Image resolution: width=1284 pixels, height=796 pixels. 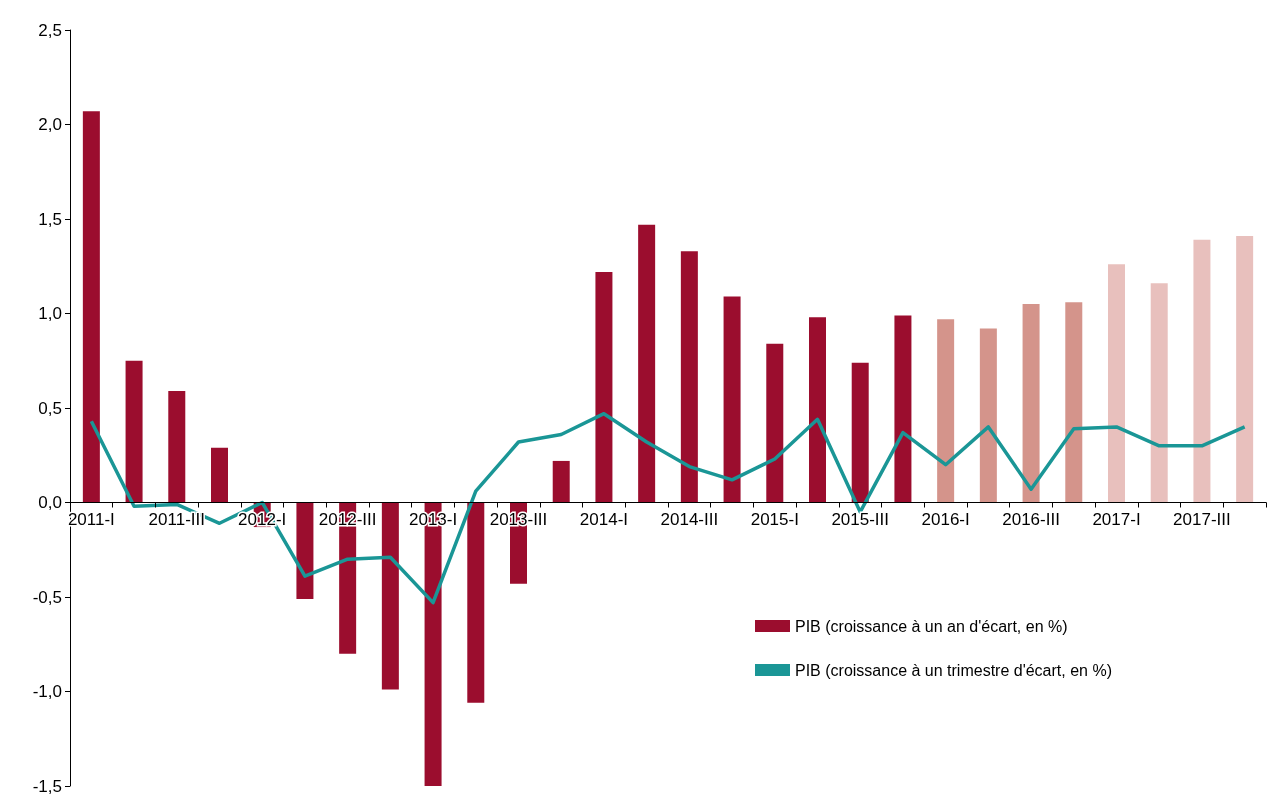 I want to click on x-tick-label: 2017-III, so click(x=1202, y=519).